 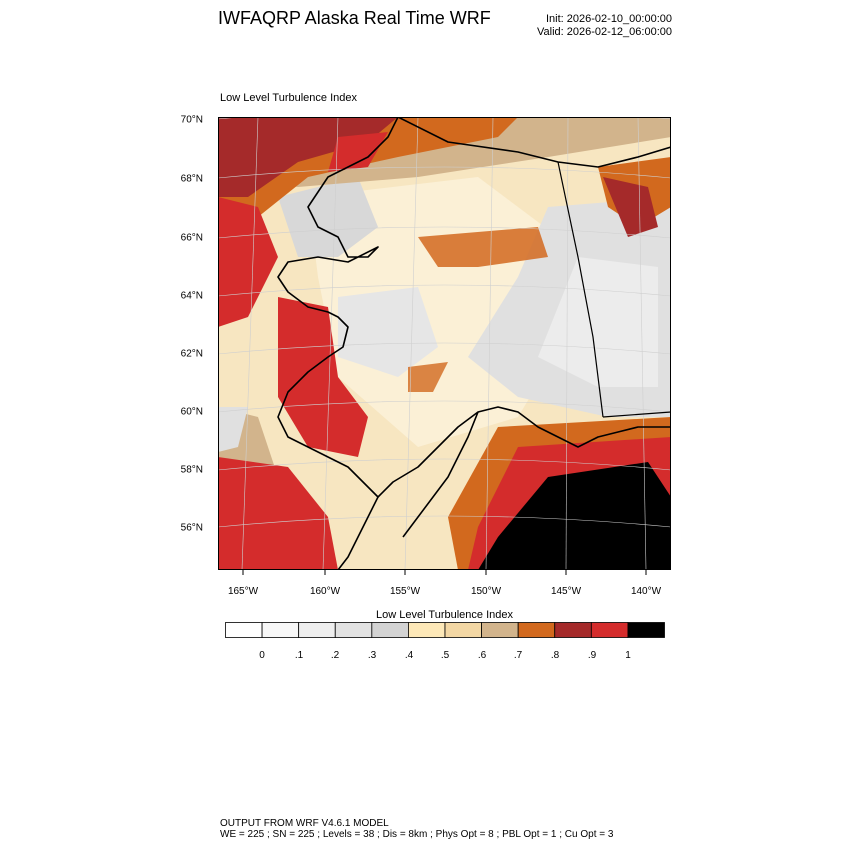 What do you see at coordinates (191, 238) in the screenshot?
I see `lat-label-66n: 66°N` at bounding box center [191, 238].